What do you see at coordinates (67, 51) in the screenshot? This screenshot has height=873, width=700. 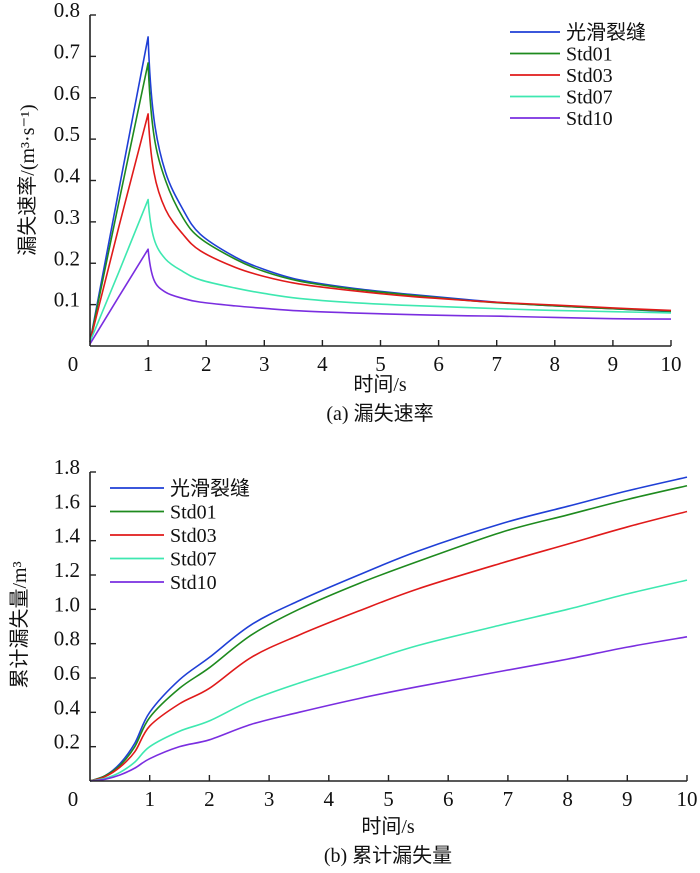 I see `y-tick-label: 0.7` at bounding box center [67, 51].